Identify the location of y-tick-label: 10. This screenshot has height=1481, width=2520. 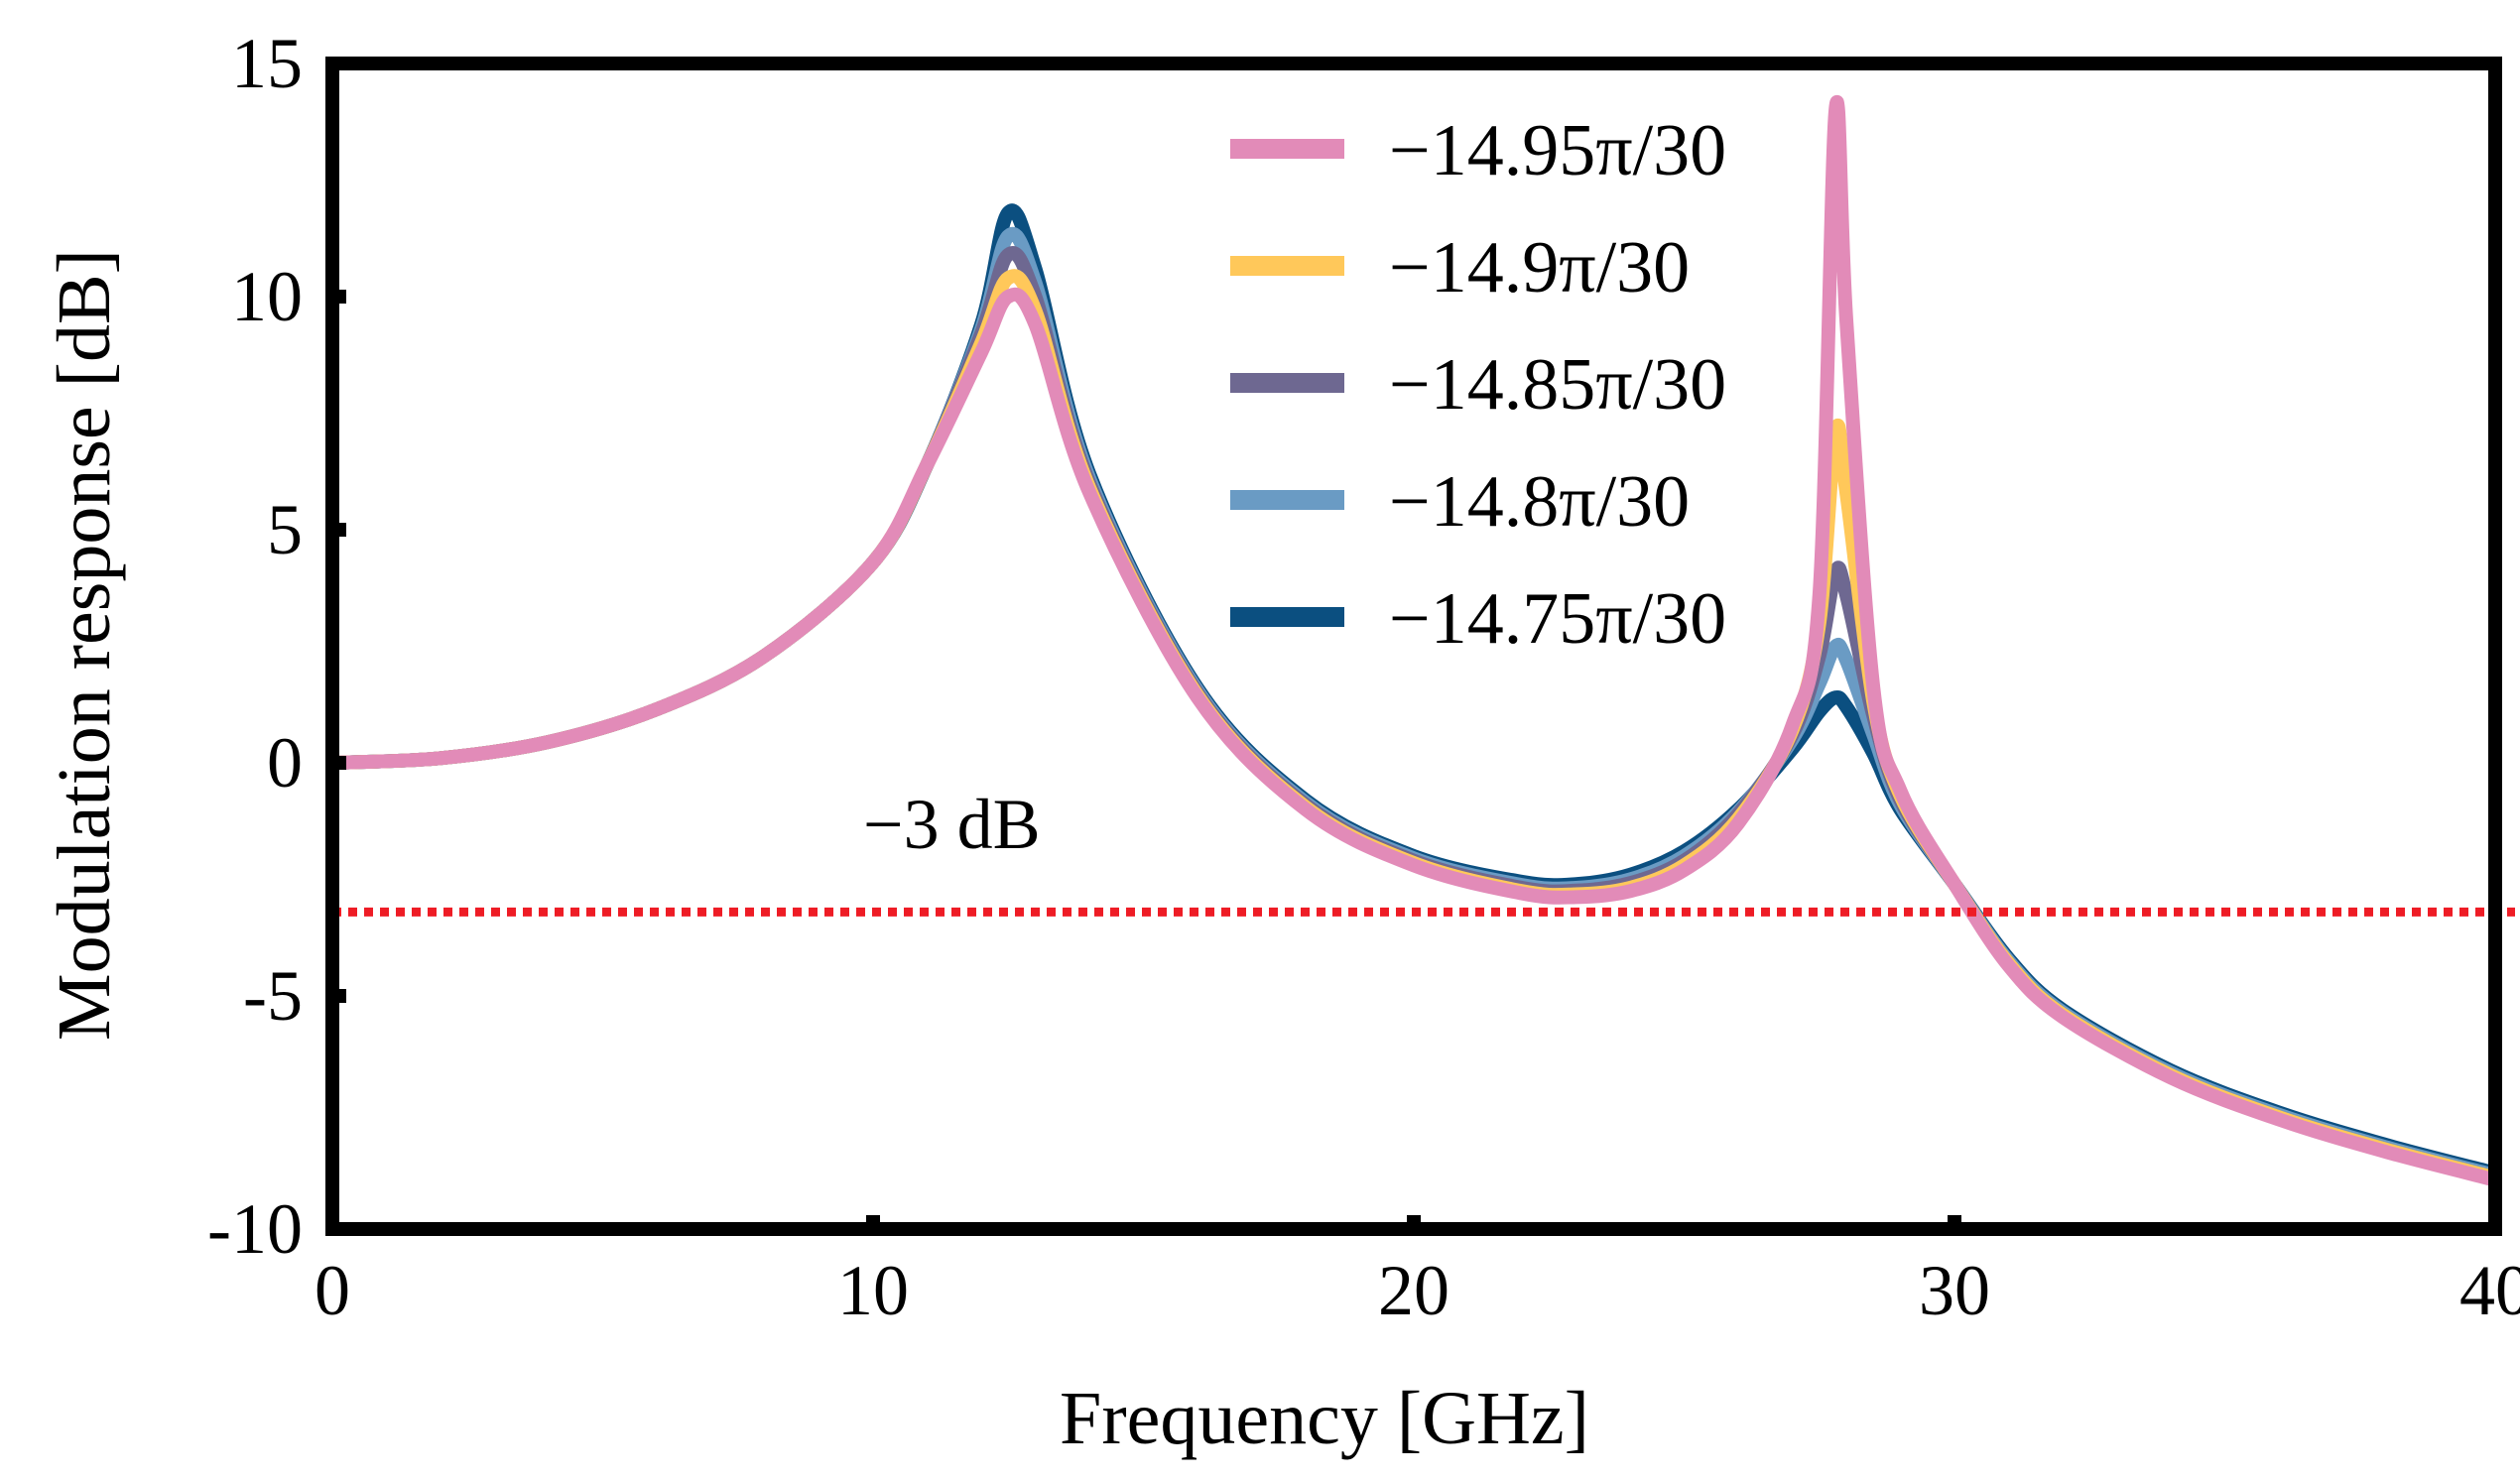
(267, 296).